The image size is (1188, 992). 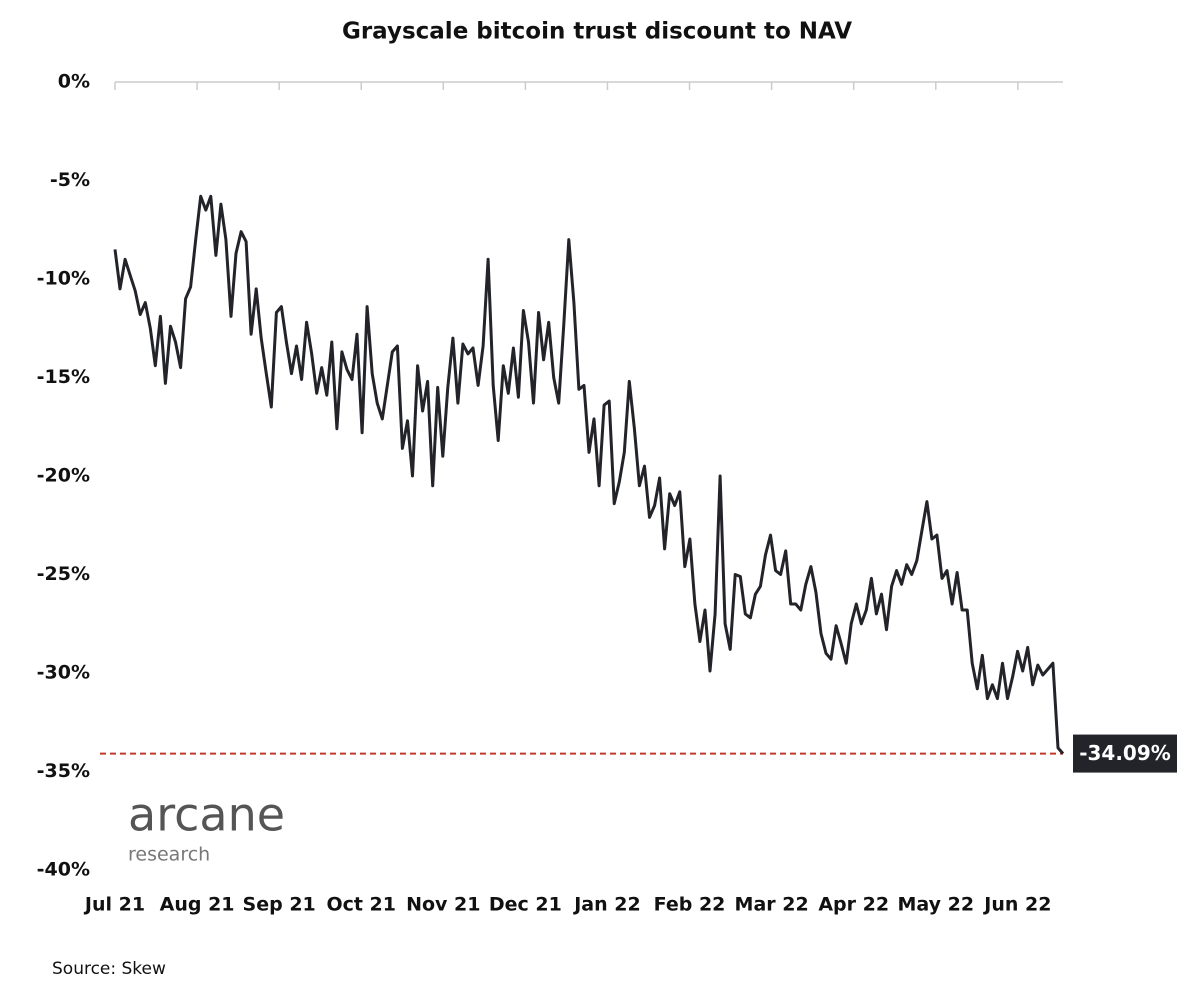 I want to click on x-tick-label: Aug 21, so click(x=197, y=905).